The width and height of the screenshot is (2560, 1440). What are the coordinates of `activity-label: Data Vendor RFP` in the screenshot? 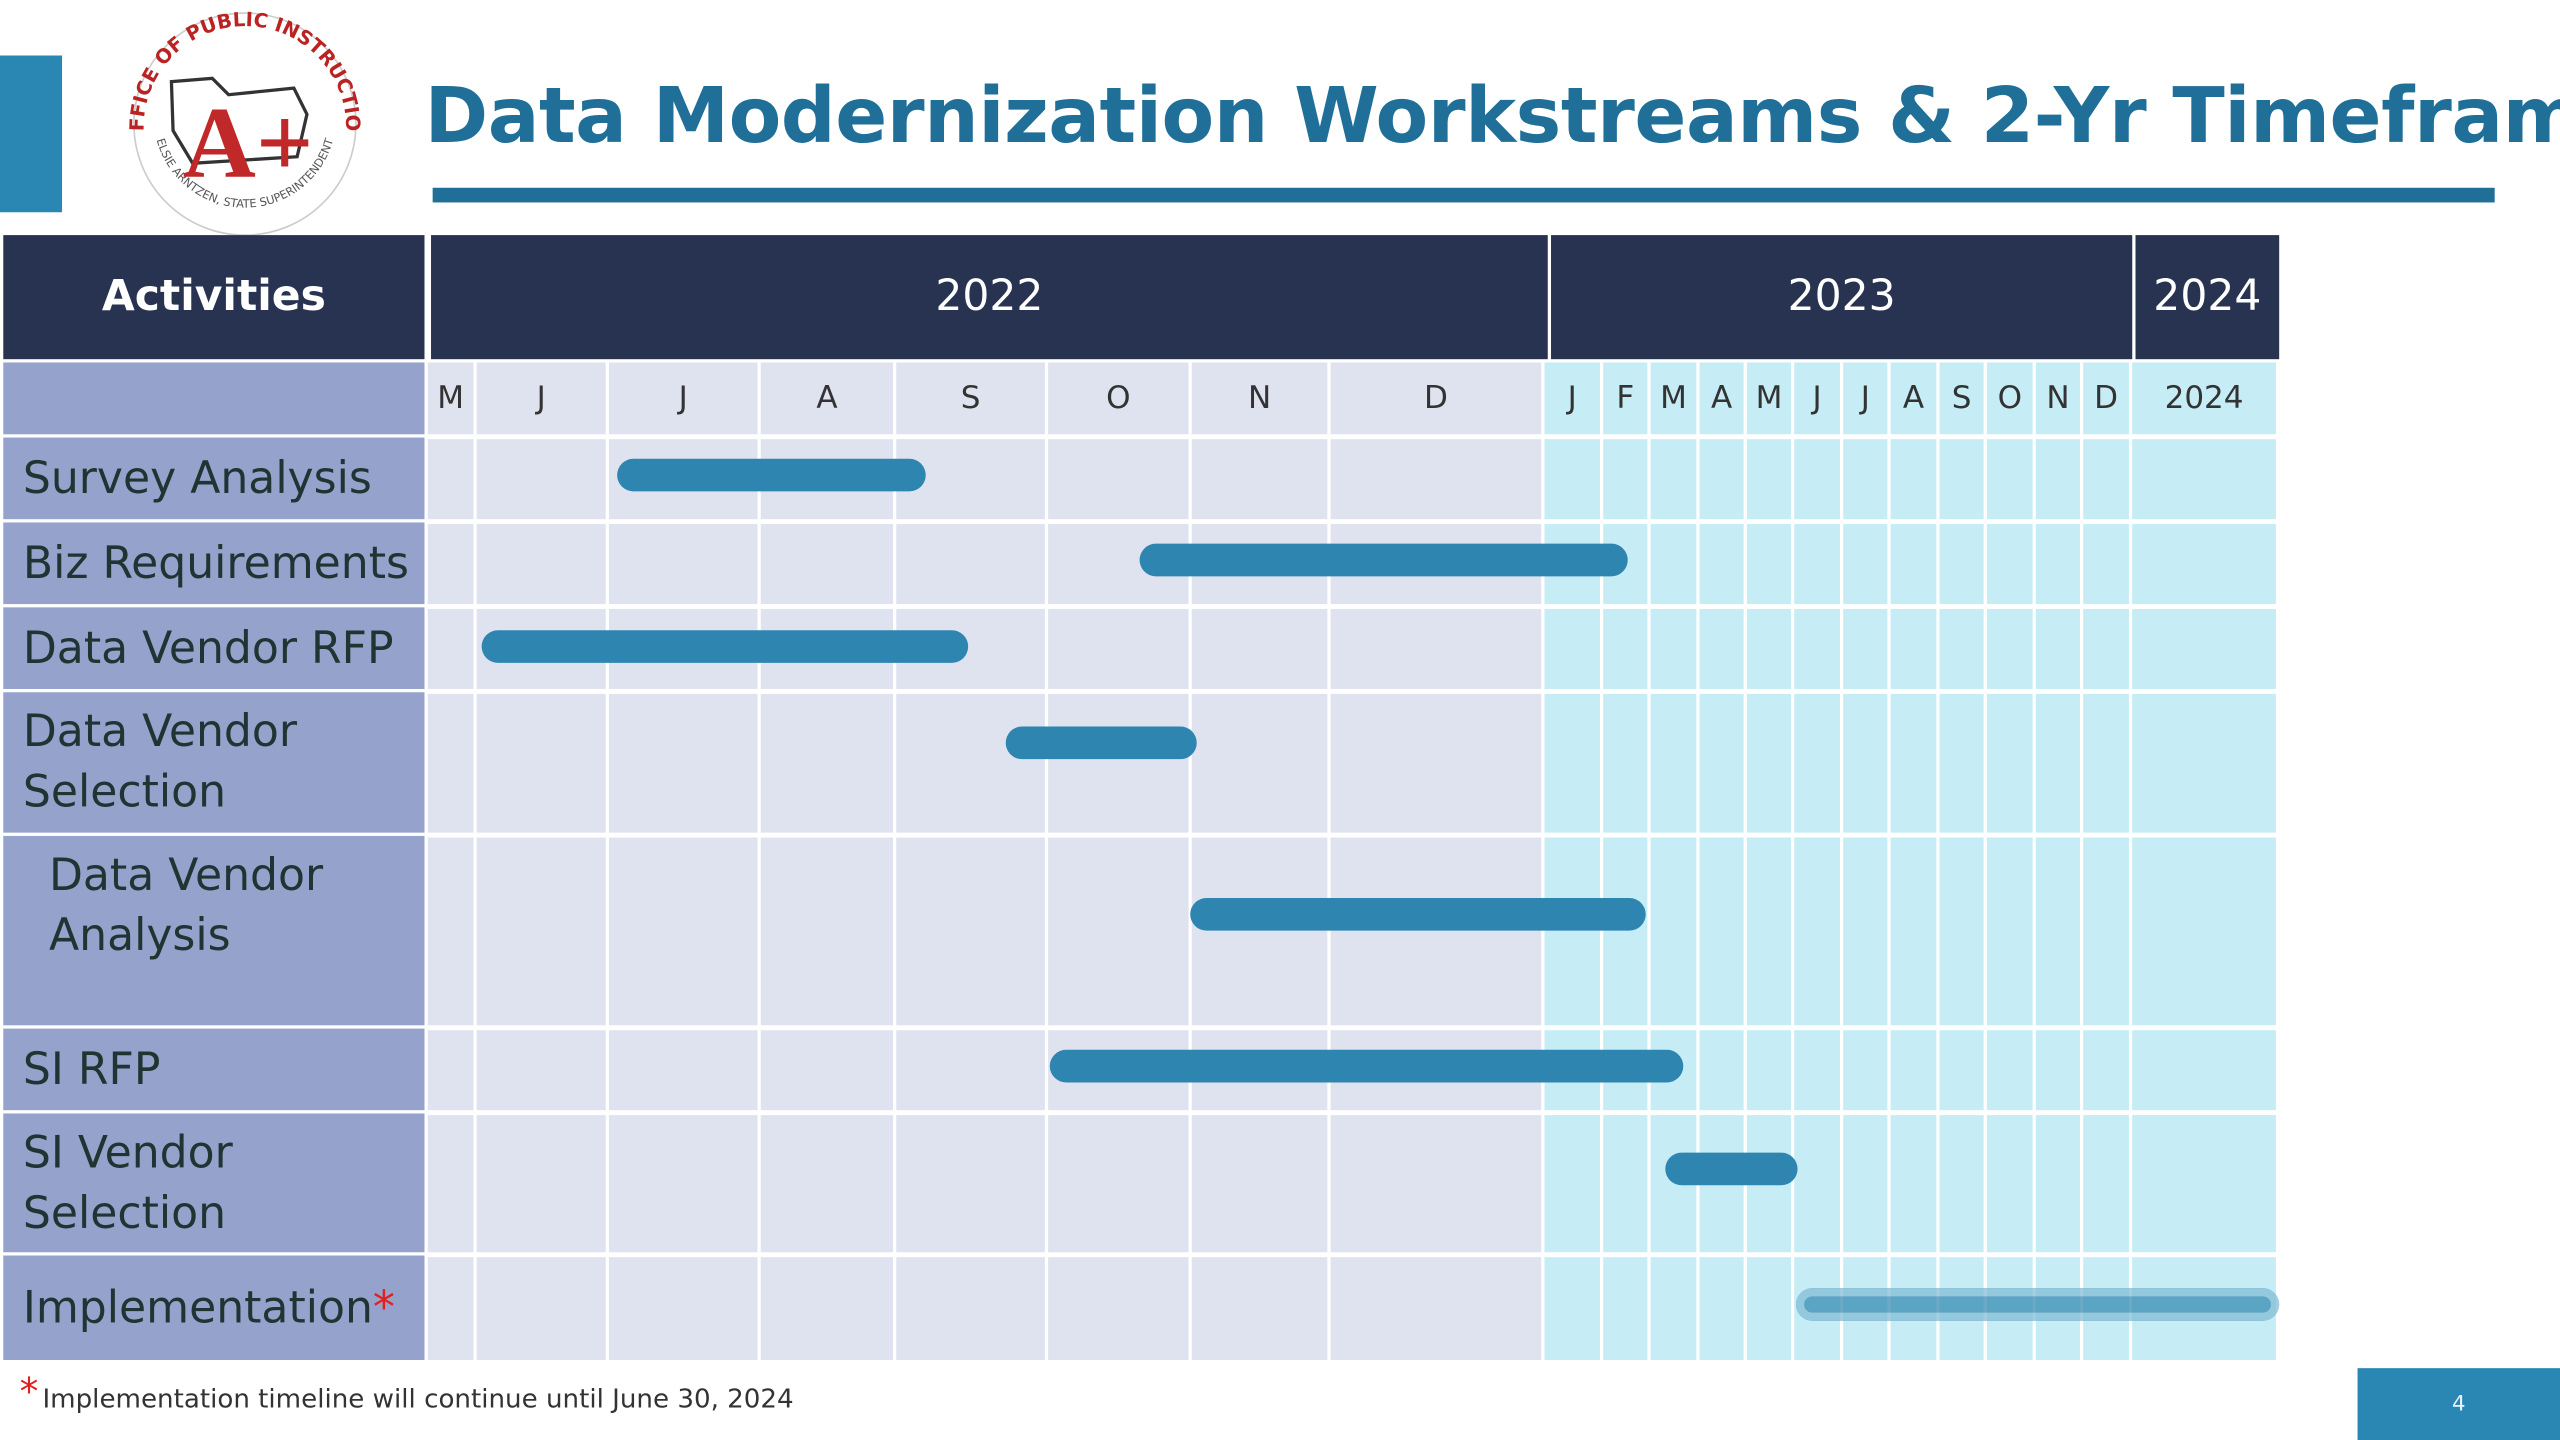 It's located at (214, 648).